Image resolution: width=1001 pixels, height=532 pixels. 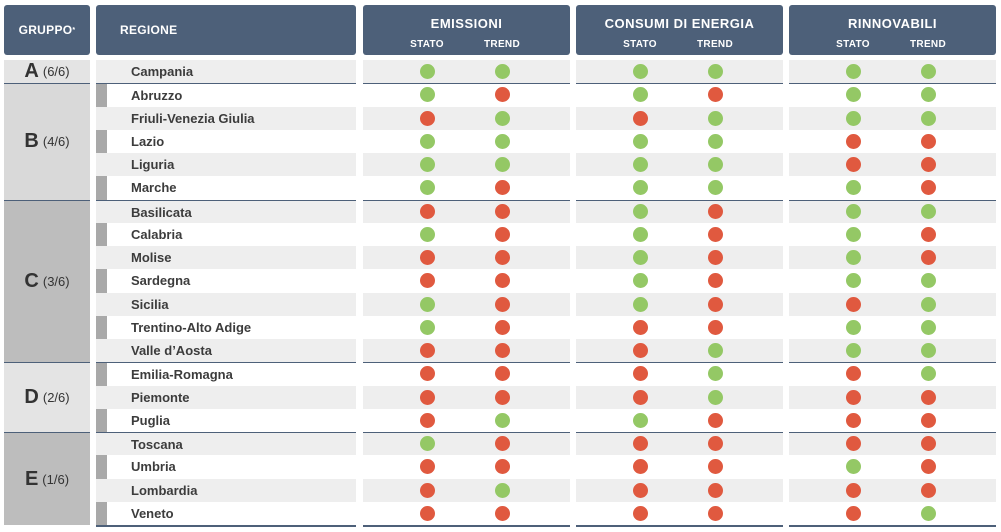 What do you see at coordinates (153, 164) in the screenshot?
I see `region-name: Liguria` at bounding box center [153, 164].